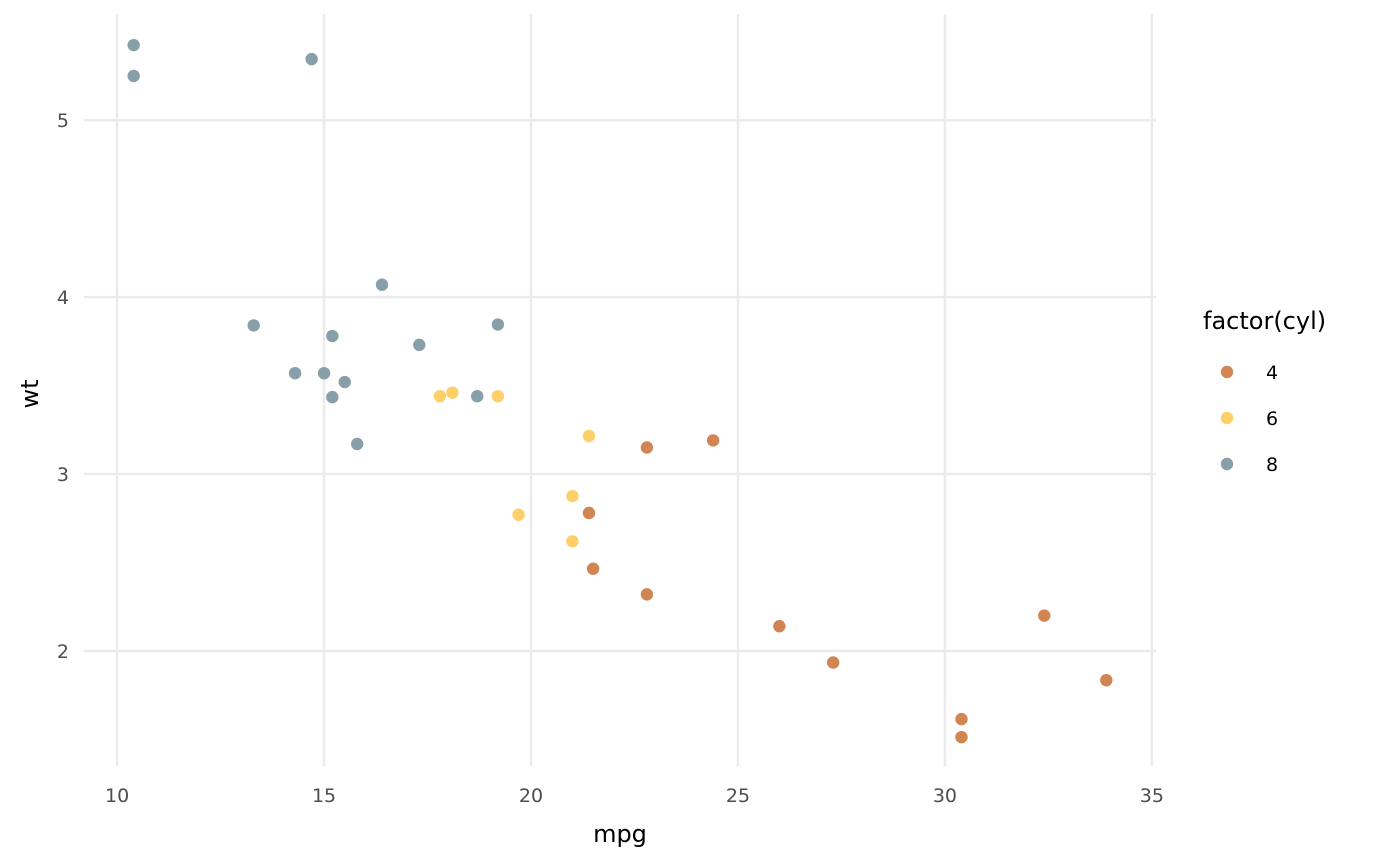 The height and width of the screenshot is (866, 1400). Describe the element at coordinates (117, 796) in the screenshot. I see `x-tick-label: 10` at that location.